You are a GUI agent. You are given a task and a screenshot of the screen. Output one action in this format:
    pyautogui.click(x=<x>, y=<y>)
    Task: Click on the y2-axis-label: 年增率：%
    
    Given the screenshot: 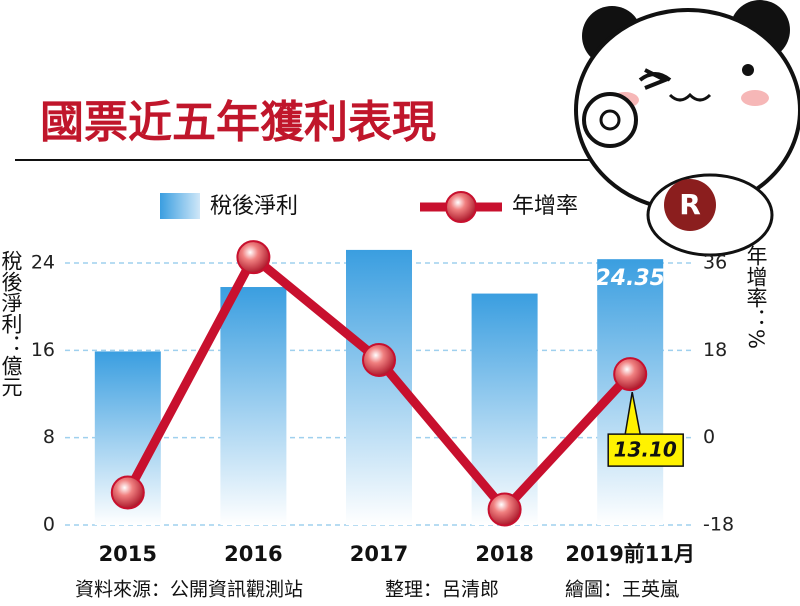 What is the action you would take?
    pyautogui.click(x=756, y=297)
    